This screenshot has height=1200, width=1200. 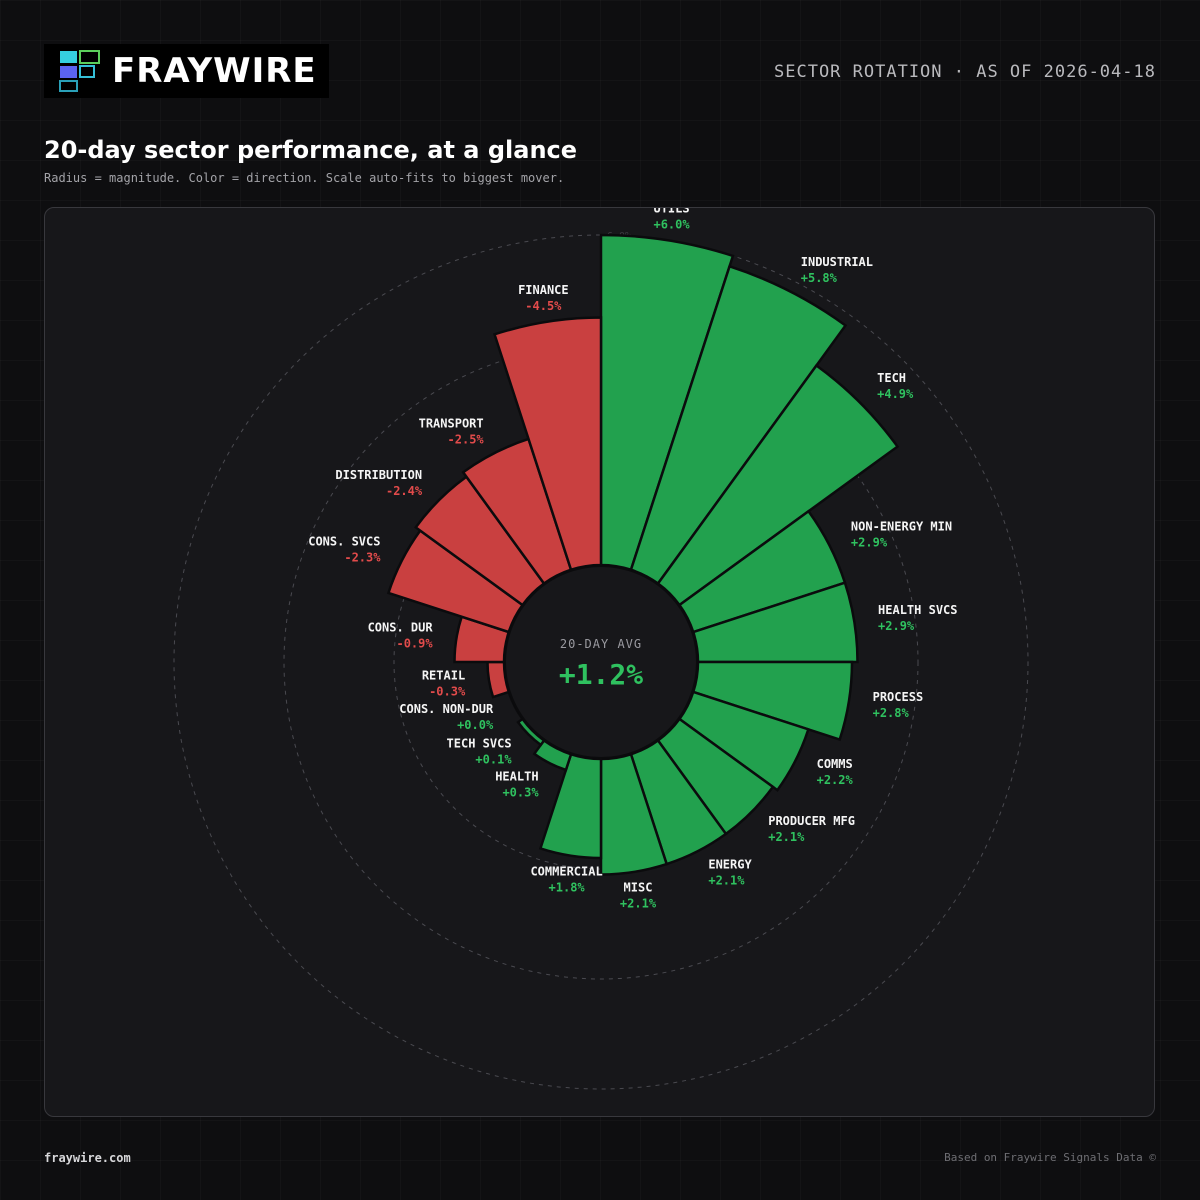 What do you see at coordinates (344, 550) in the screenshot?
I see `sector-label: CONS. SVCS -2.3%` at bounding box center [344, 550].